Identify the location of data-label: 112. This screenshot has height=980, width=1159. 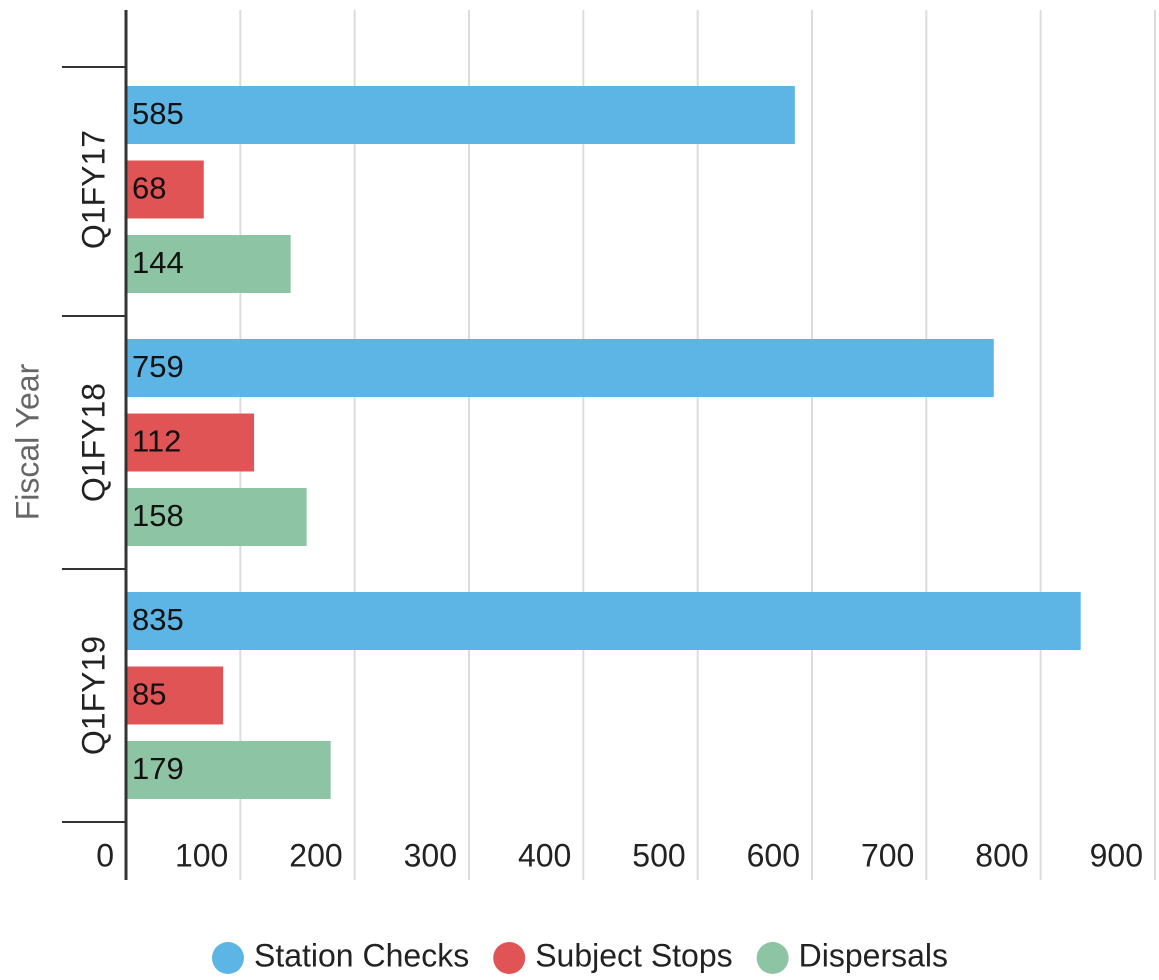
(156, 441).